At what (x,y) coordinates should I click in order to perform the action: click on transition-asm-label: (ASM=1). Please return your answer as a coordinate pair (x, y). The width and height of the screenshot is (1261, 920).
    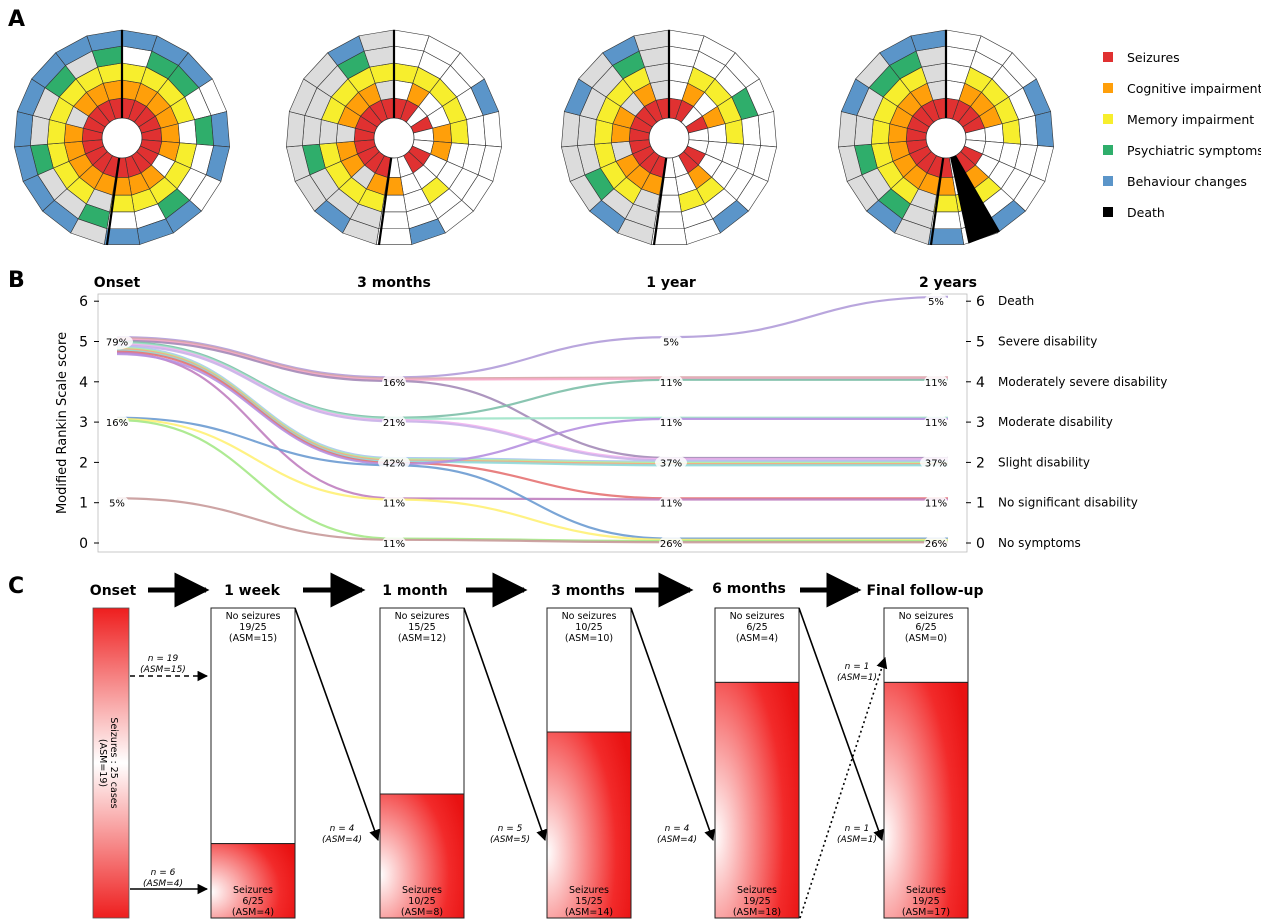
    Looking at the image, I should click on (857, 840).